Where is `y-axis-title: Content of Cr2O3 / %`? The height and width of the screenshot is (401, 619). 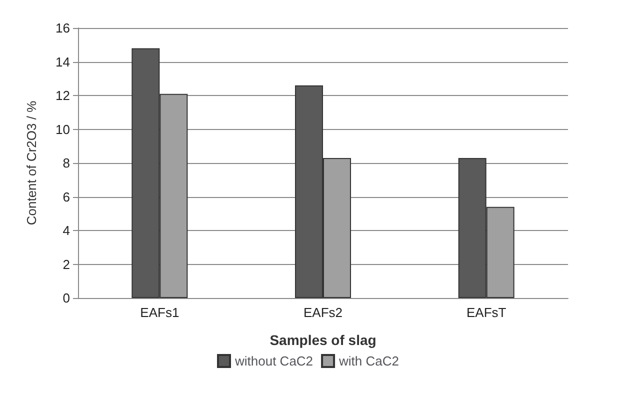
y-axis-title: Content of Cr2O3 / % is located at coordinates (31, 163).